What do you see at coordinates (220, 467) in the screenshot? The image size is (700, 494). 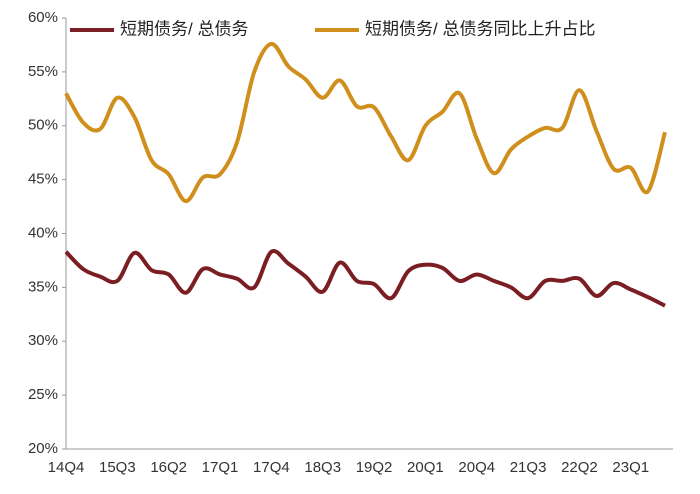 I see `x-tick-label: 17Q1` at bounding box center [220, 467].